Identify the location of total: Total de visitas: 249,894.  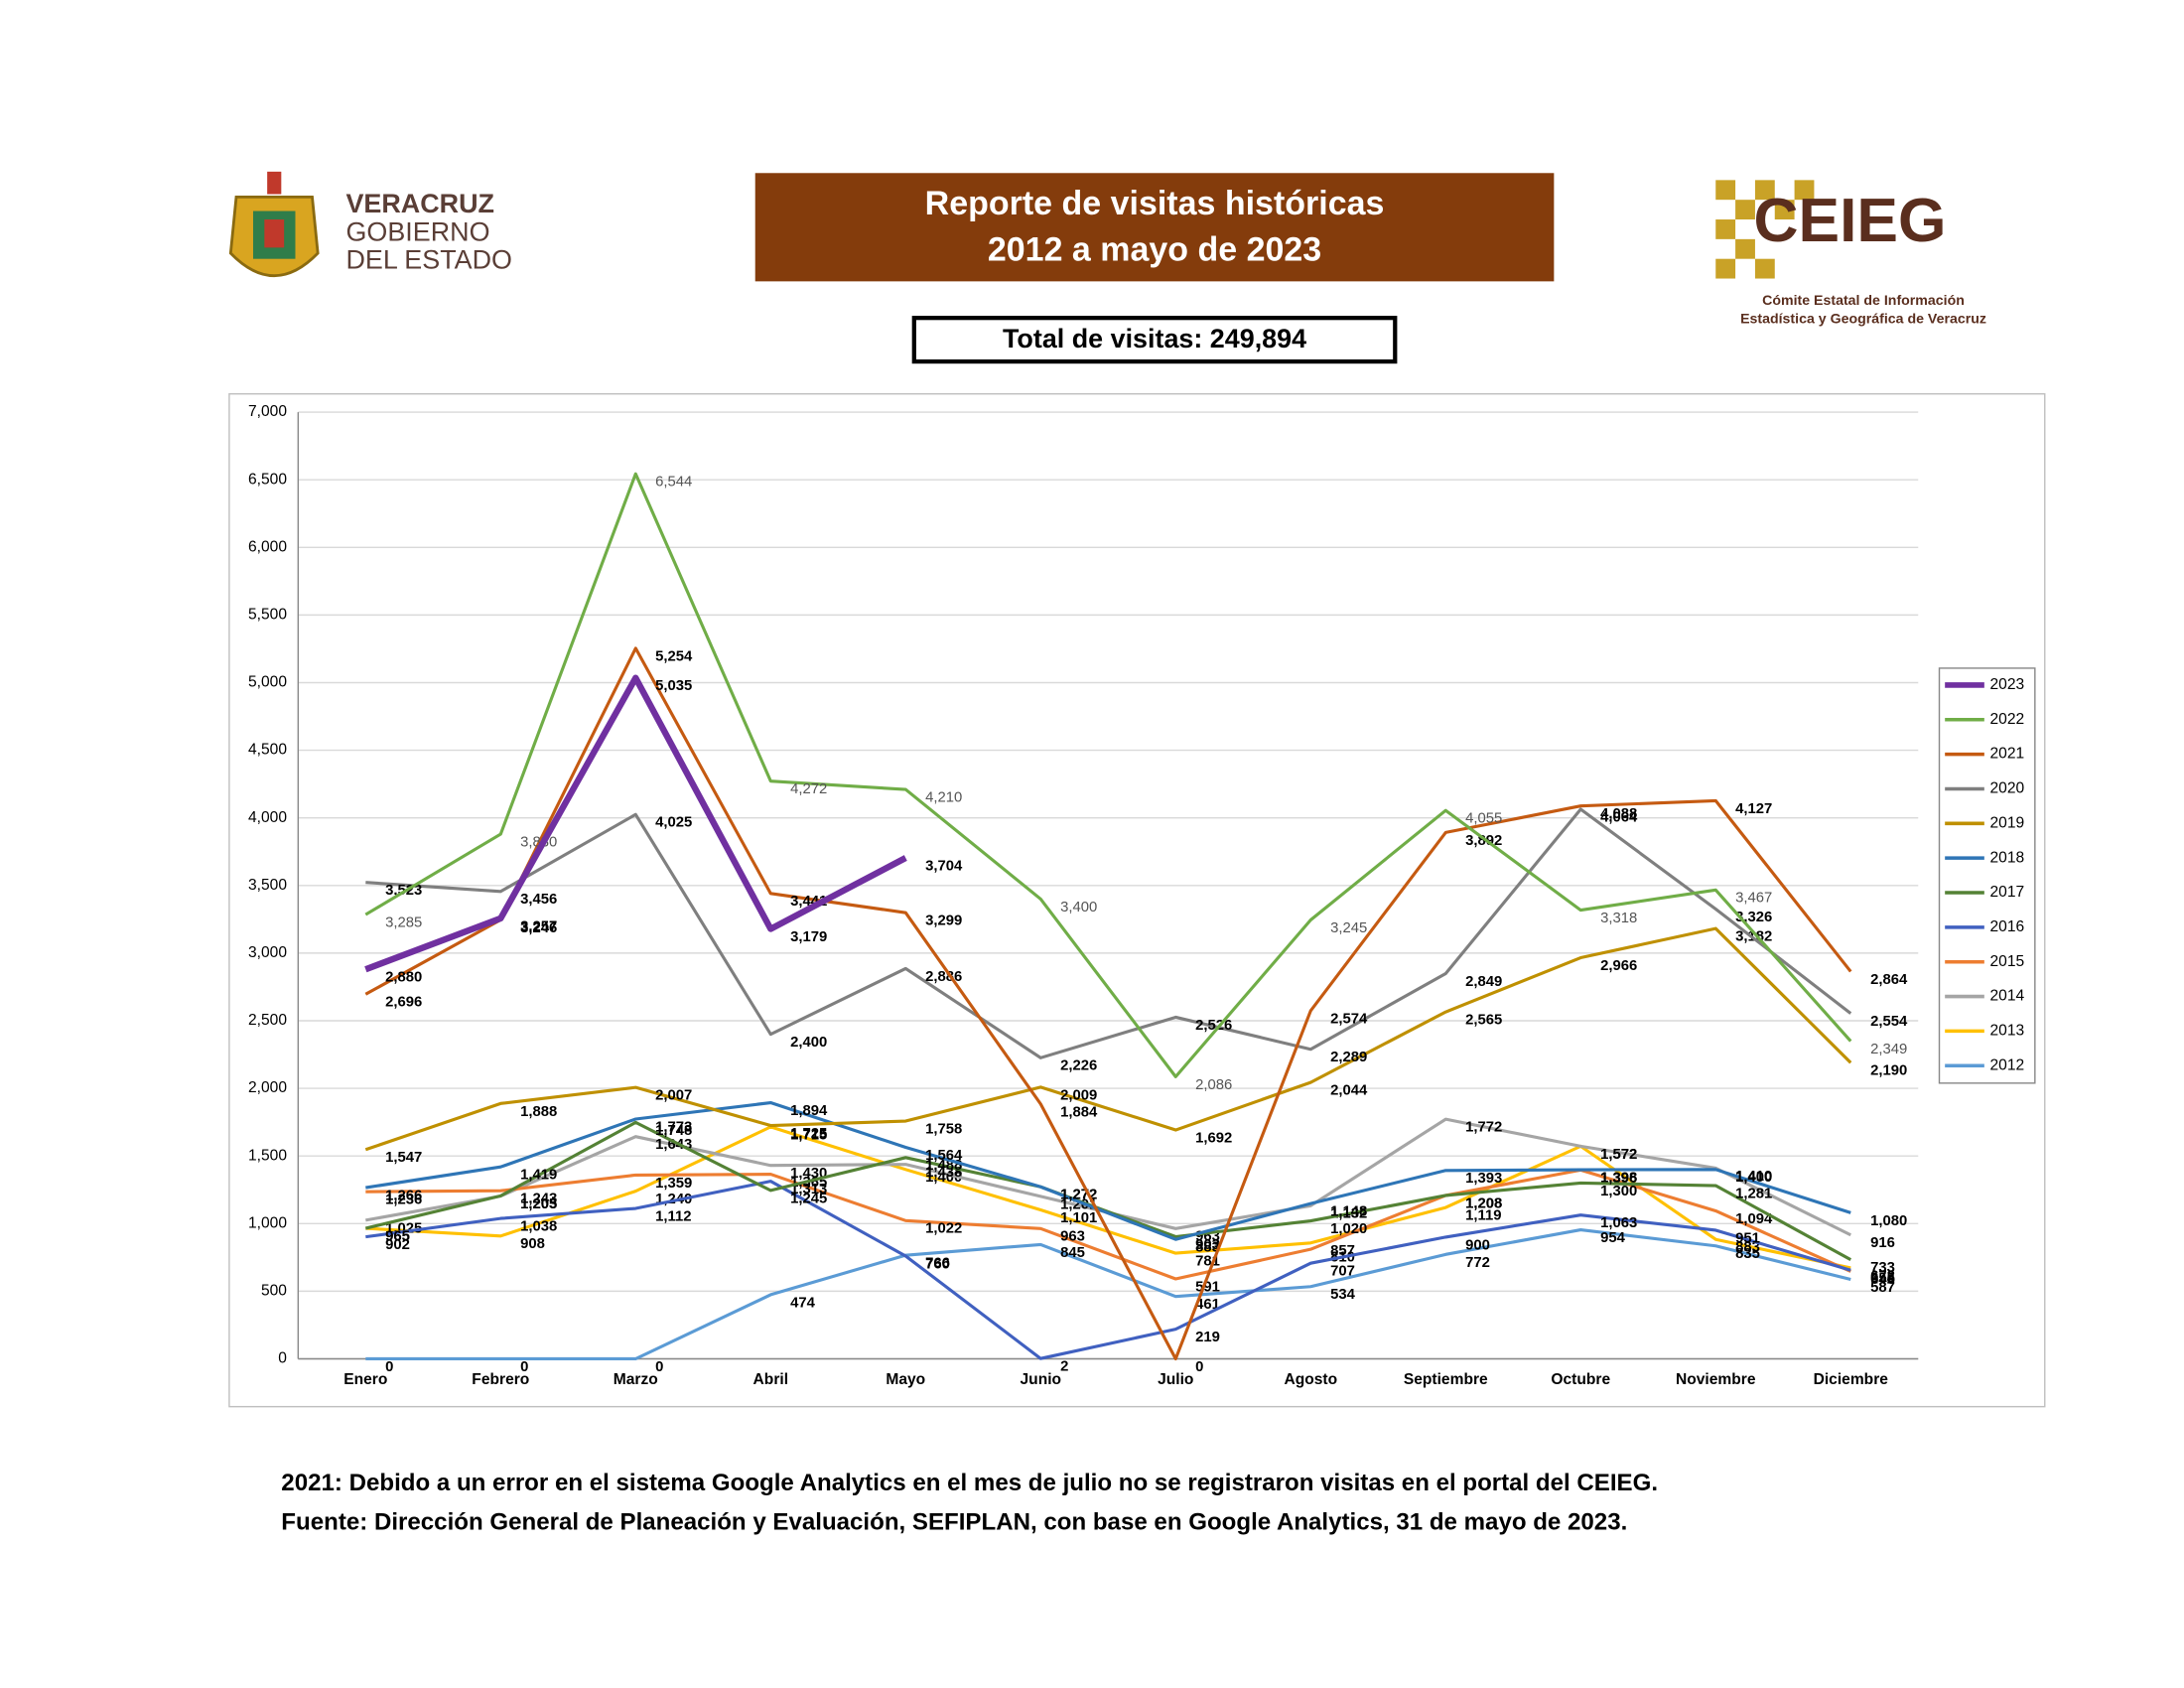
(1154, 338).